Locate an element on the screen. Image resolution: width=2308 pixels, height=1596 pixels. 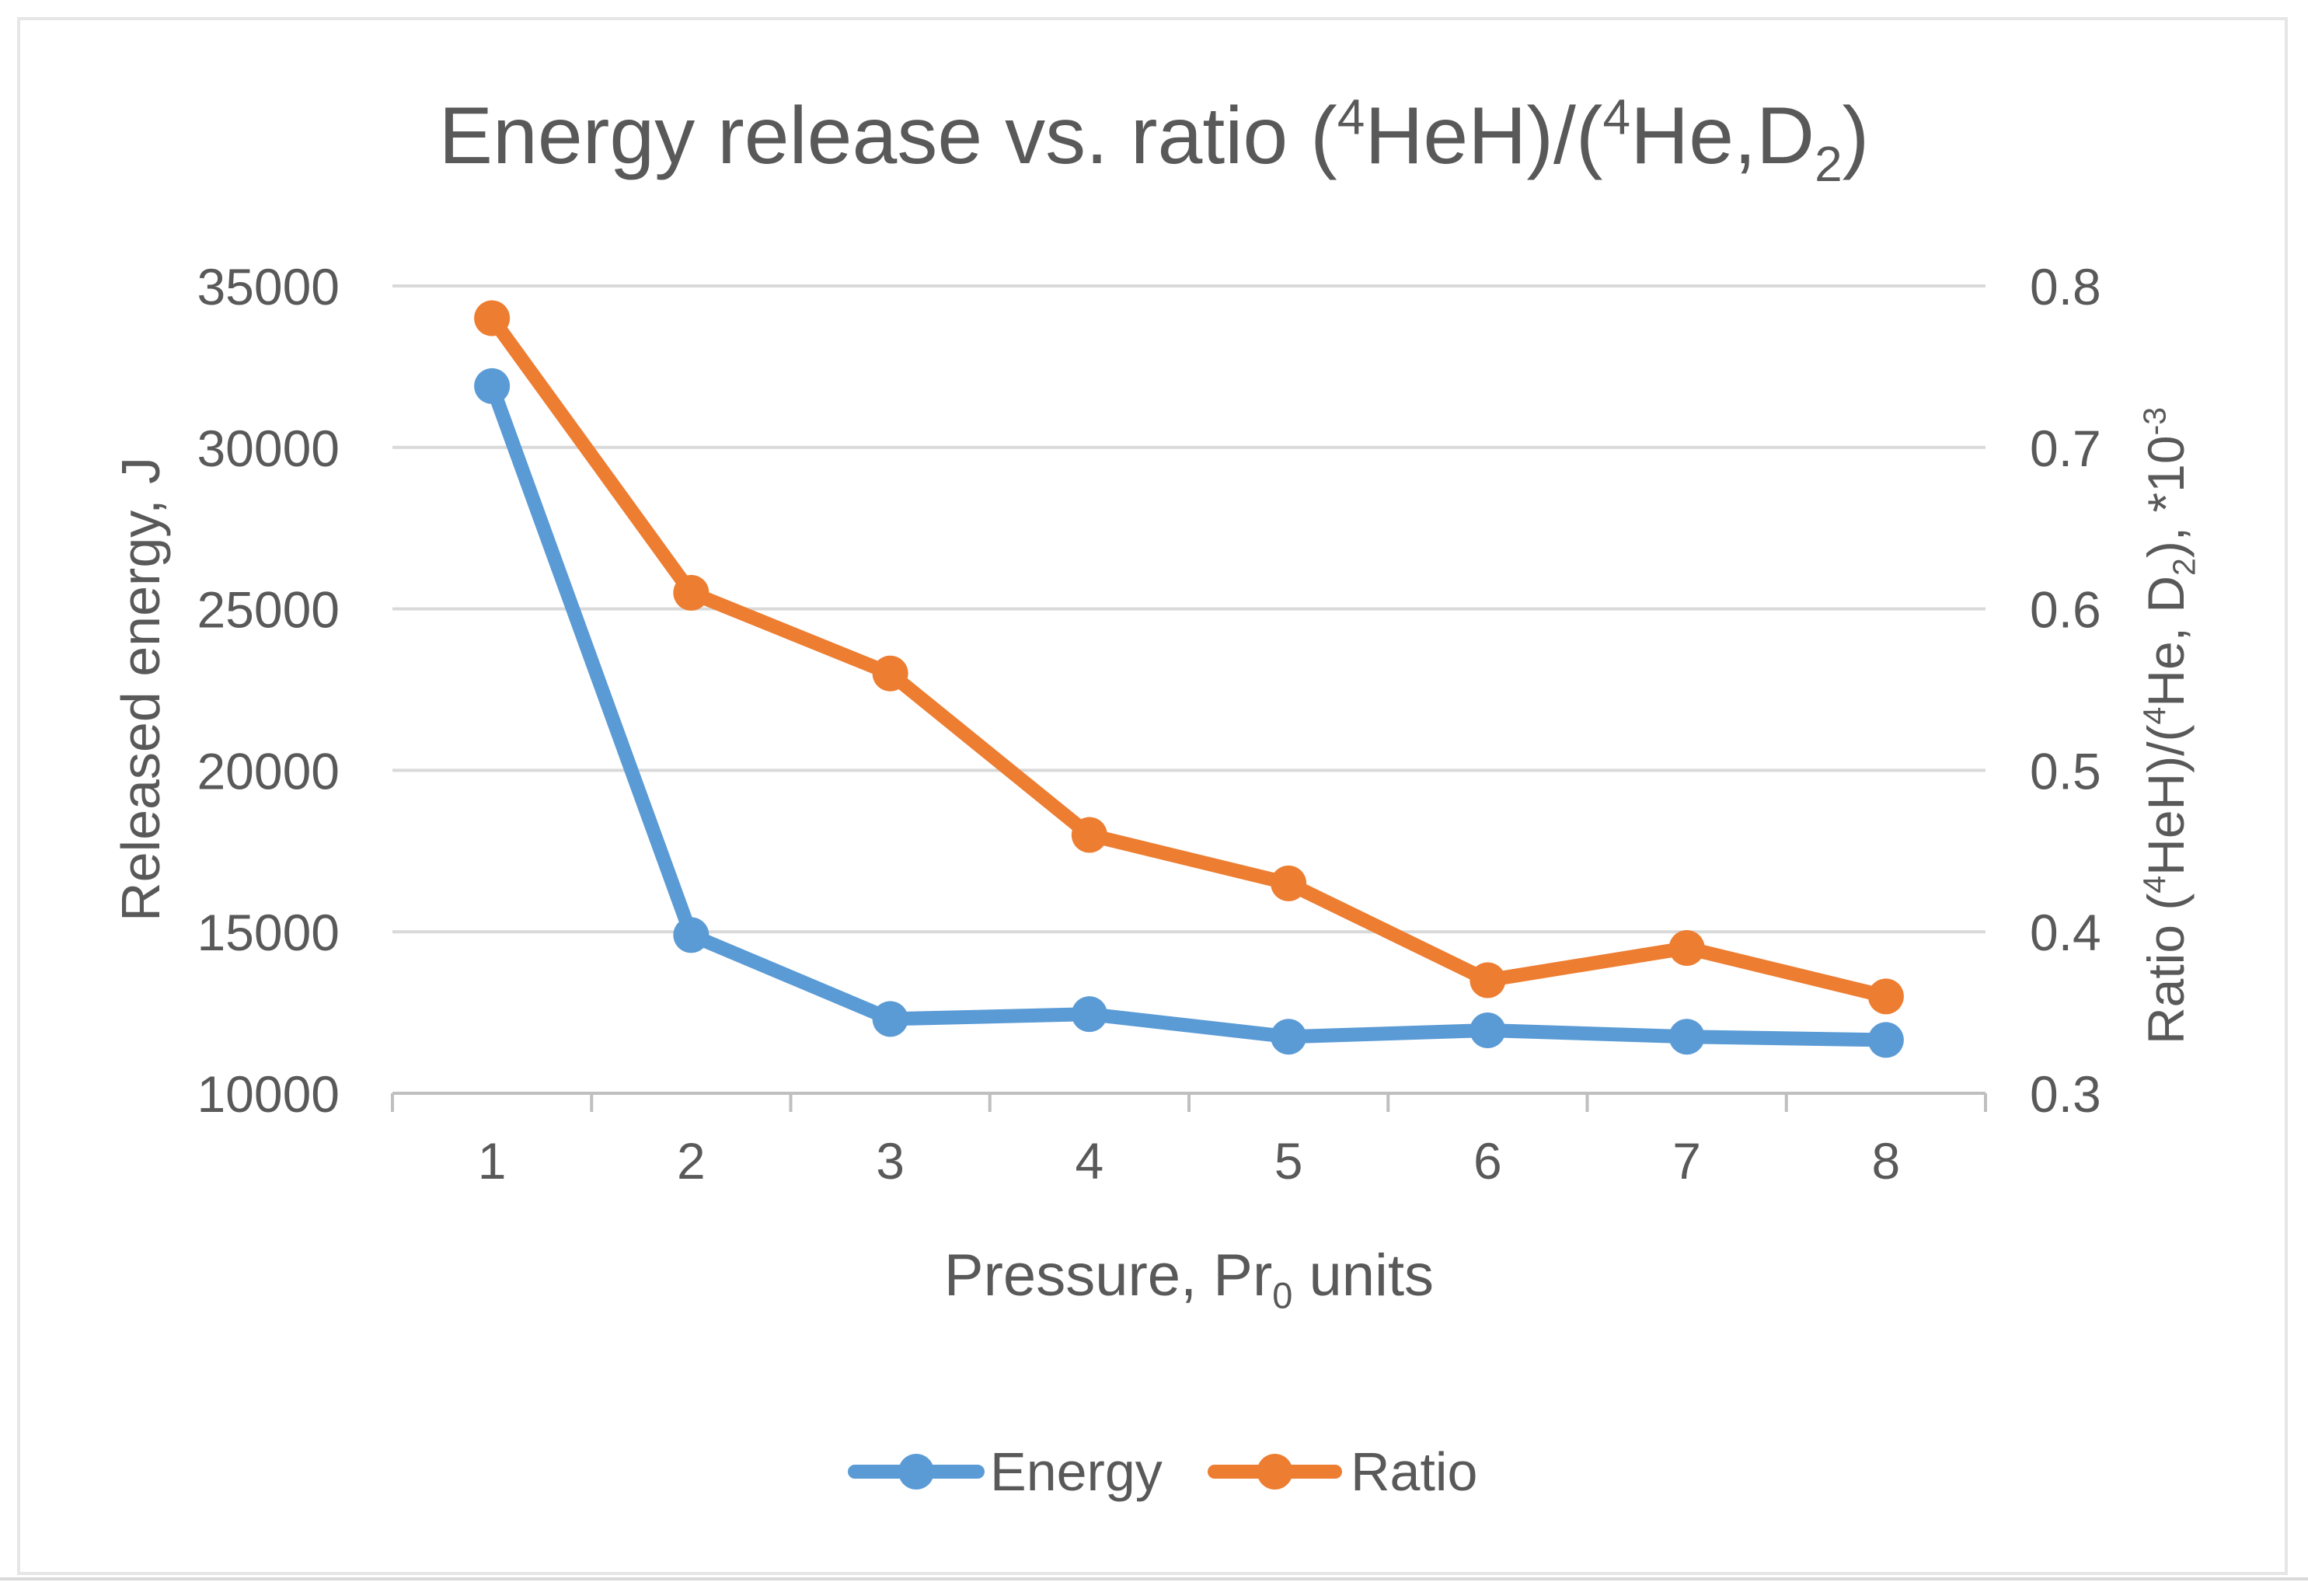
y-right-tick-label: 0.6 is located at coordinates (2065, 610).